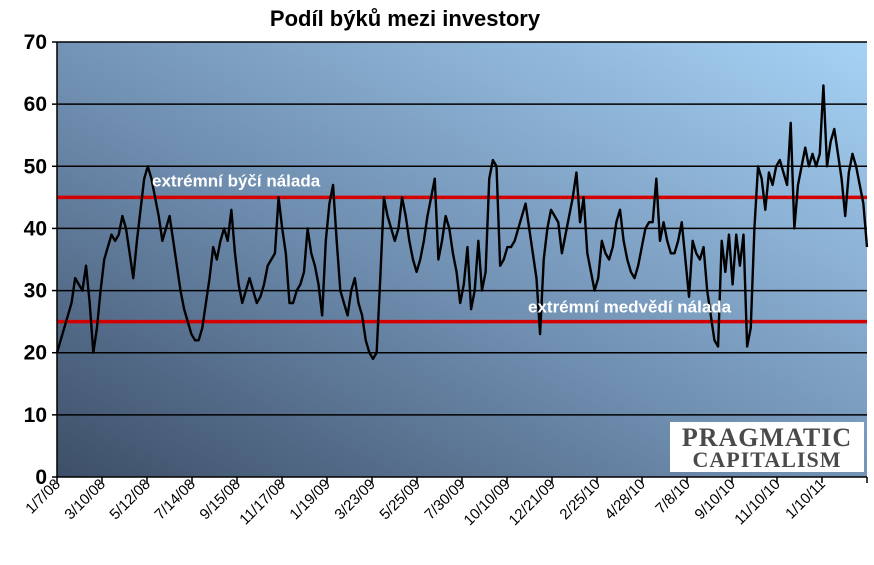  Describe the element at coordinates (129, 499) in the screenshot. I see `x-tick-label: 5/12/08` at that location.